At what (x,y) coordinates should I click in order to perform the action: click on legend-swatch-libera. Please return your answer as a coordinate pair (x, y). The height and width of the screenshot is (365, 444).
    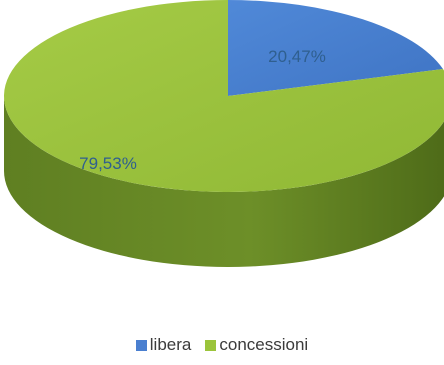
    Looking at the image, I should click on (141, 345).